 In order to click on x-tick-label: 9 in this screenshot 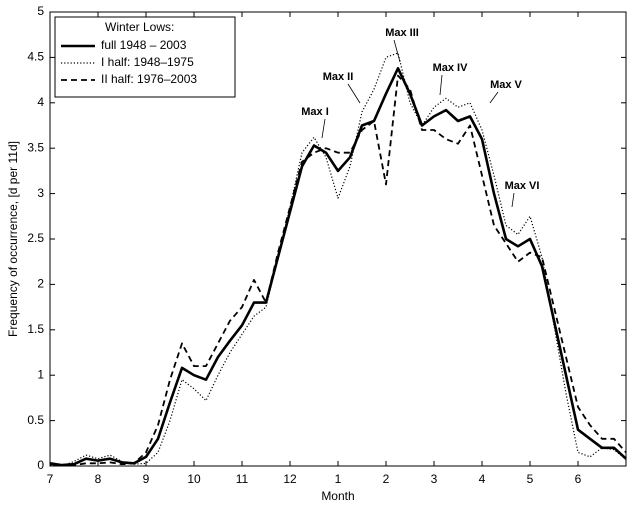, I will do `click(146, 479)`.